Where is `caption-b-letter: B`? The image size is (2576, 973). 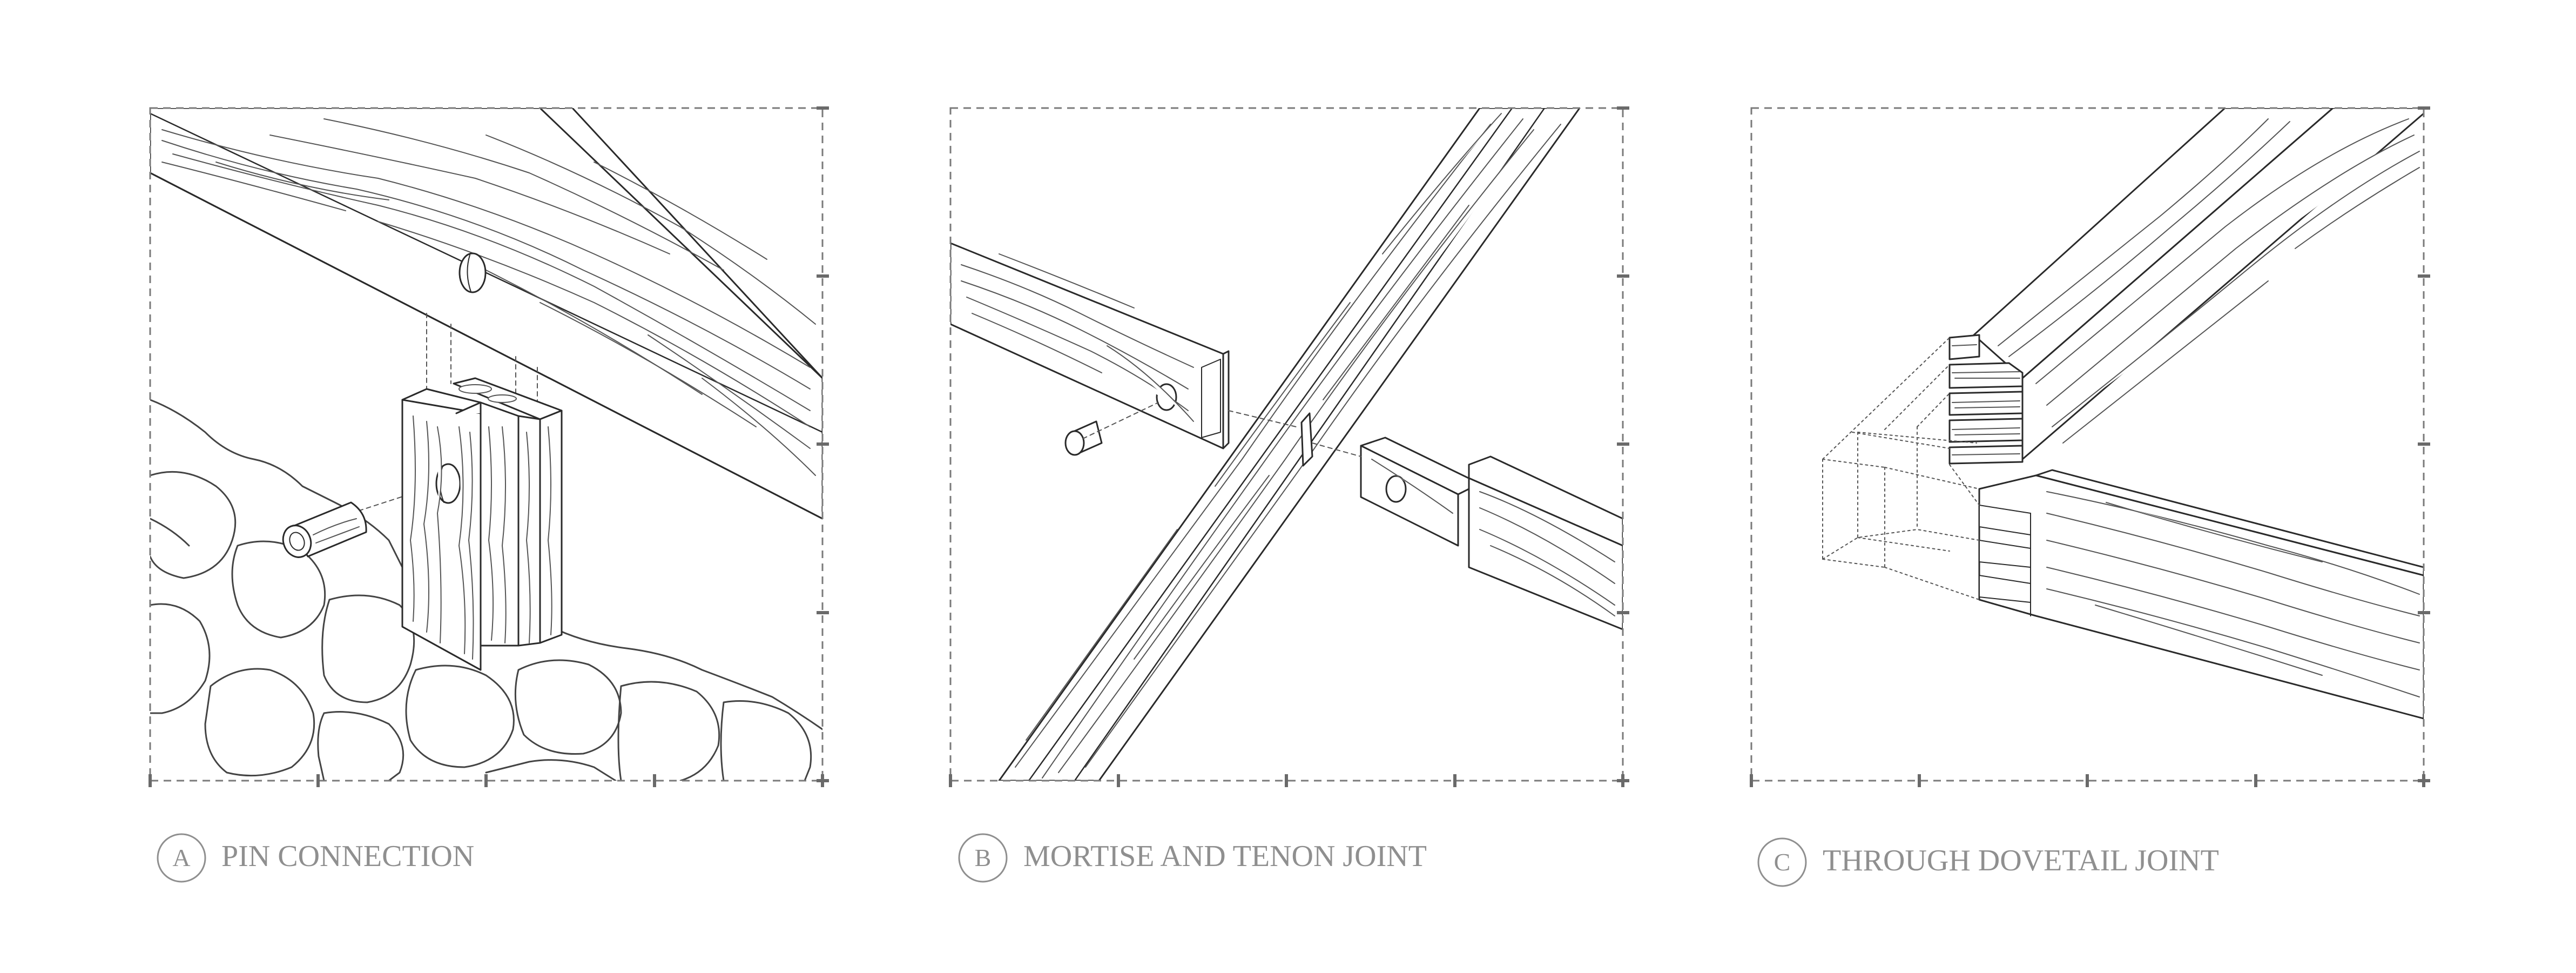 caption-b-letter: B is located at coordinates (983, 857).